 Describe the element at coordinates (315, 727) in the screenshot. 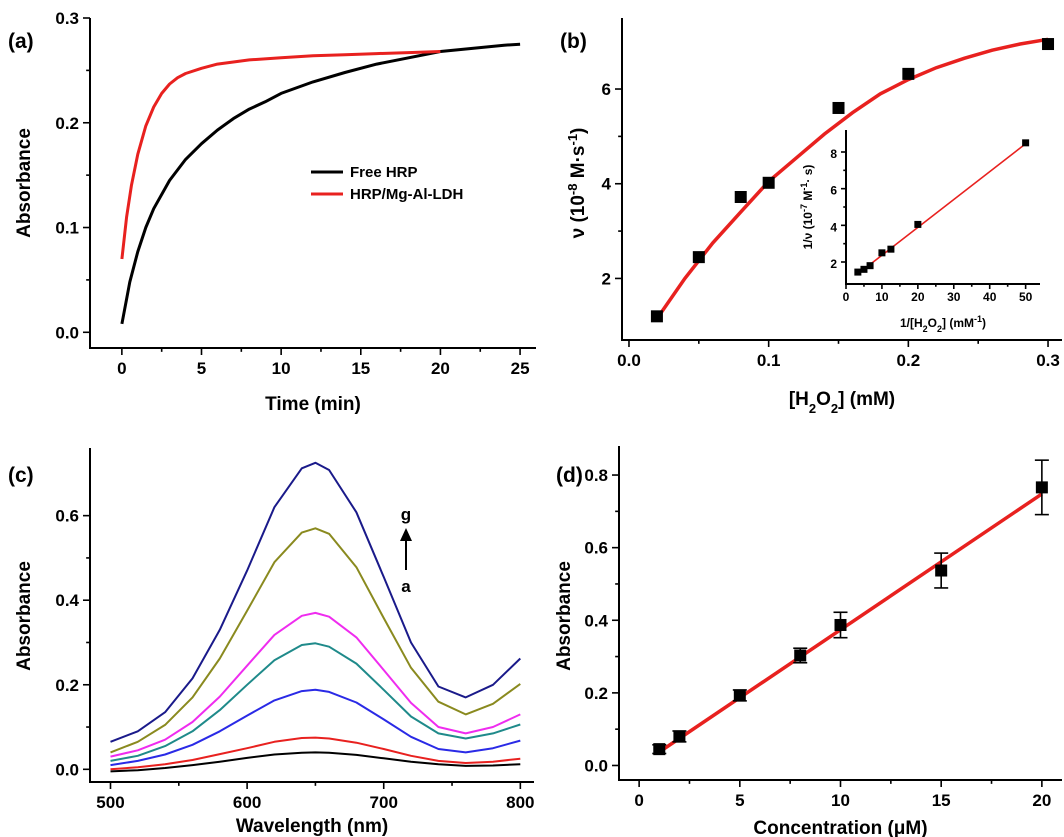

I see `series-line-c` at that location.